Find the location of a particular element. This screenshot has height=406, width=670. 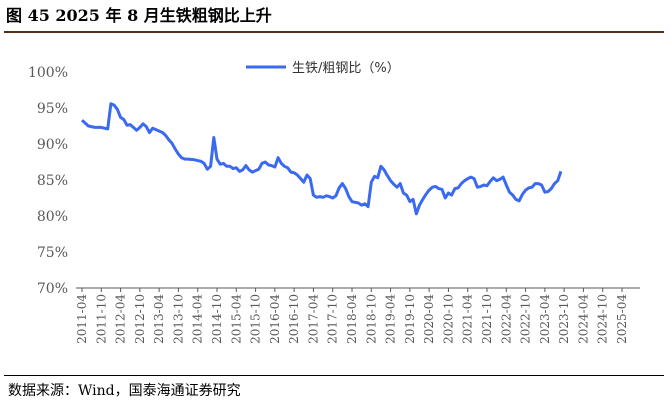

x-tick-label: 2012-10 is located at coordinates (140, 319).